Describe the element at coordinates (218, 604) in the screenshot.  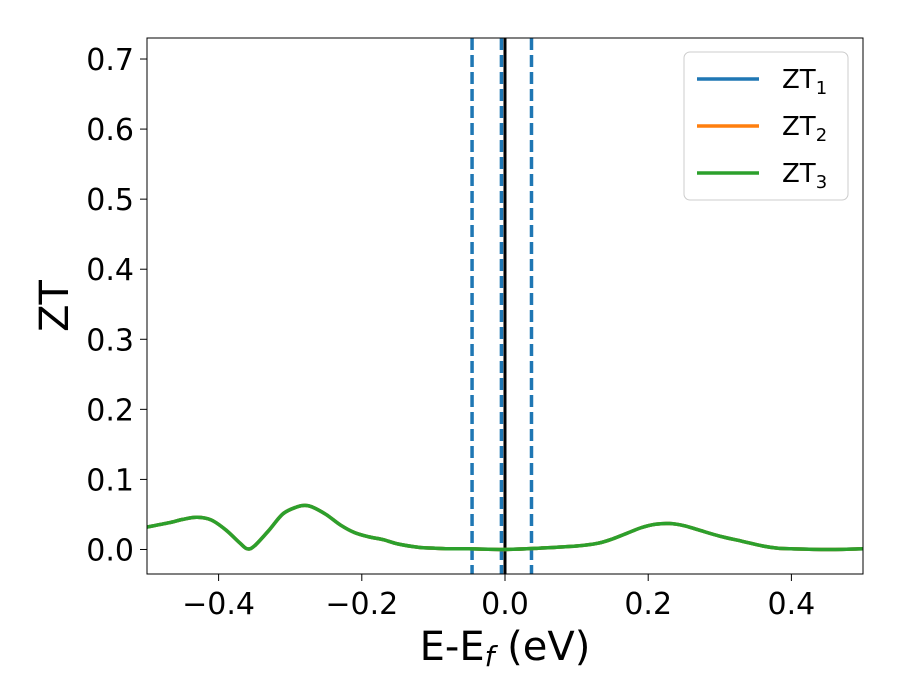
I see `x-tick-label: −0.4` at that location.